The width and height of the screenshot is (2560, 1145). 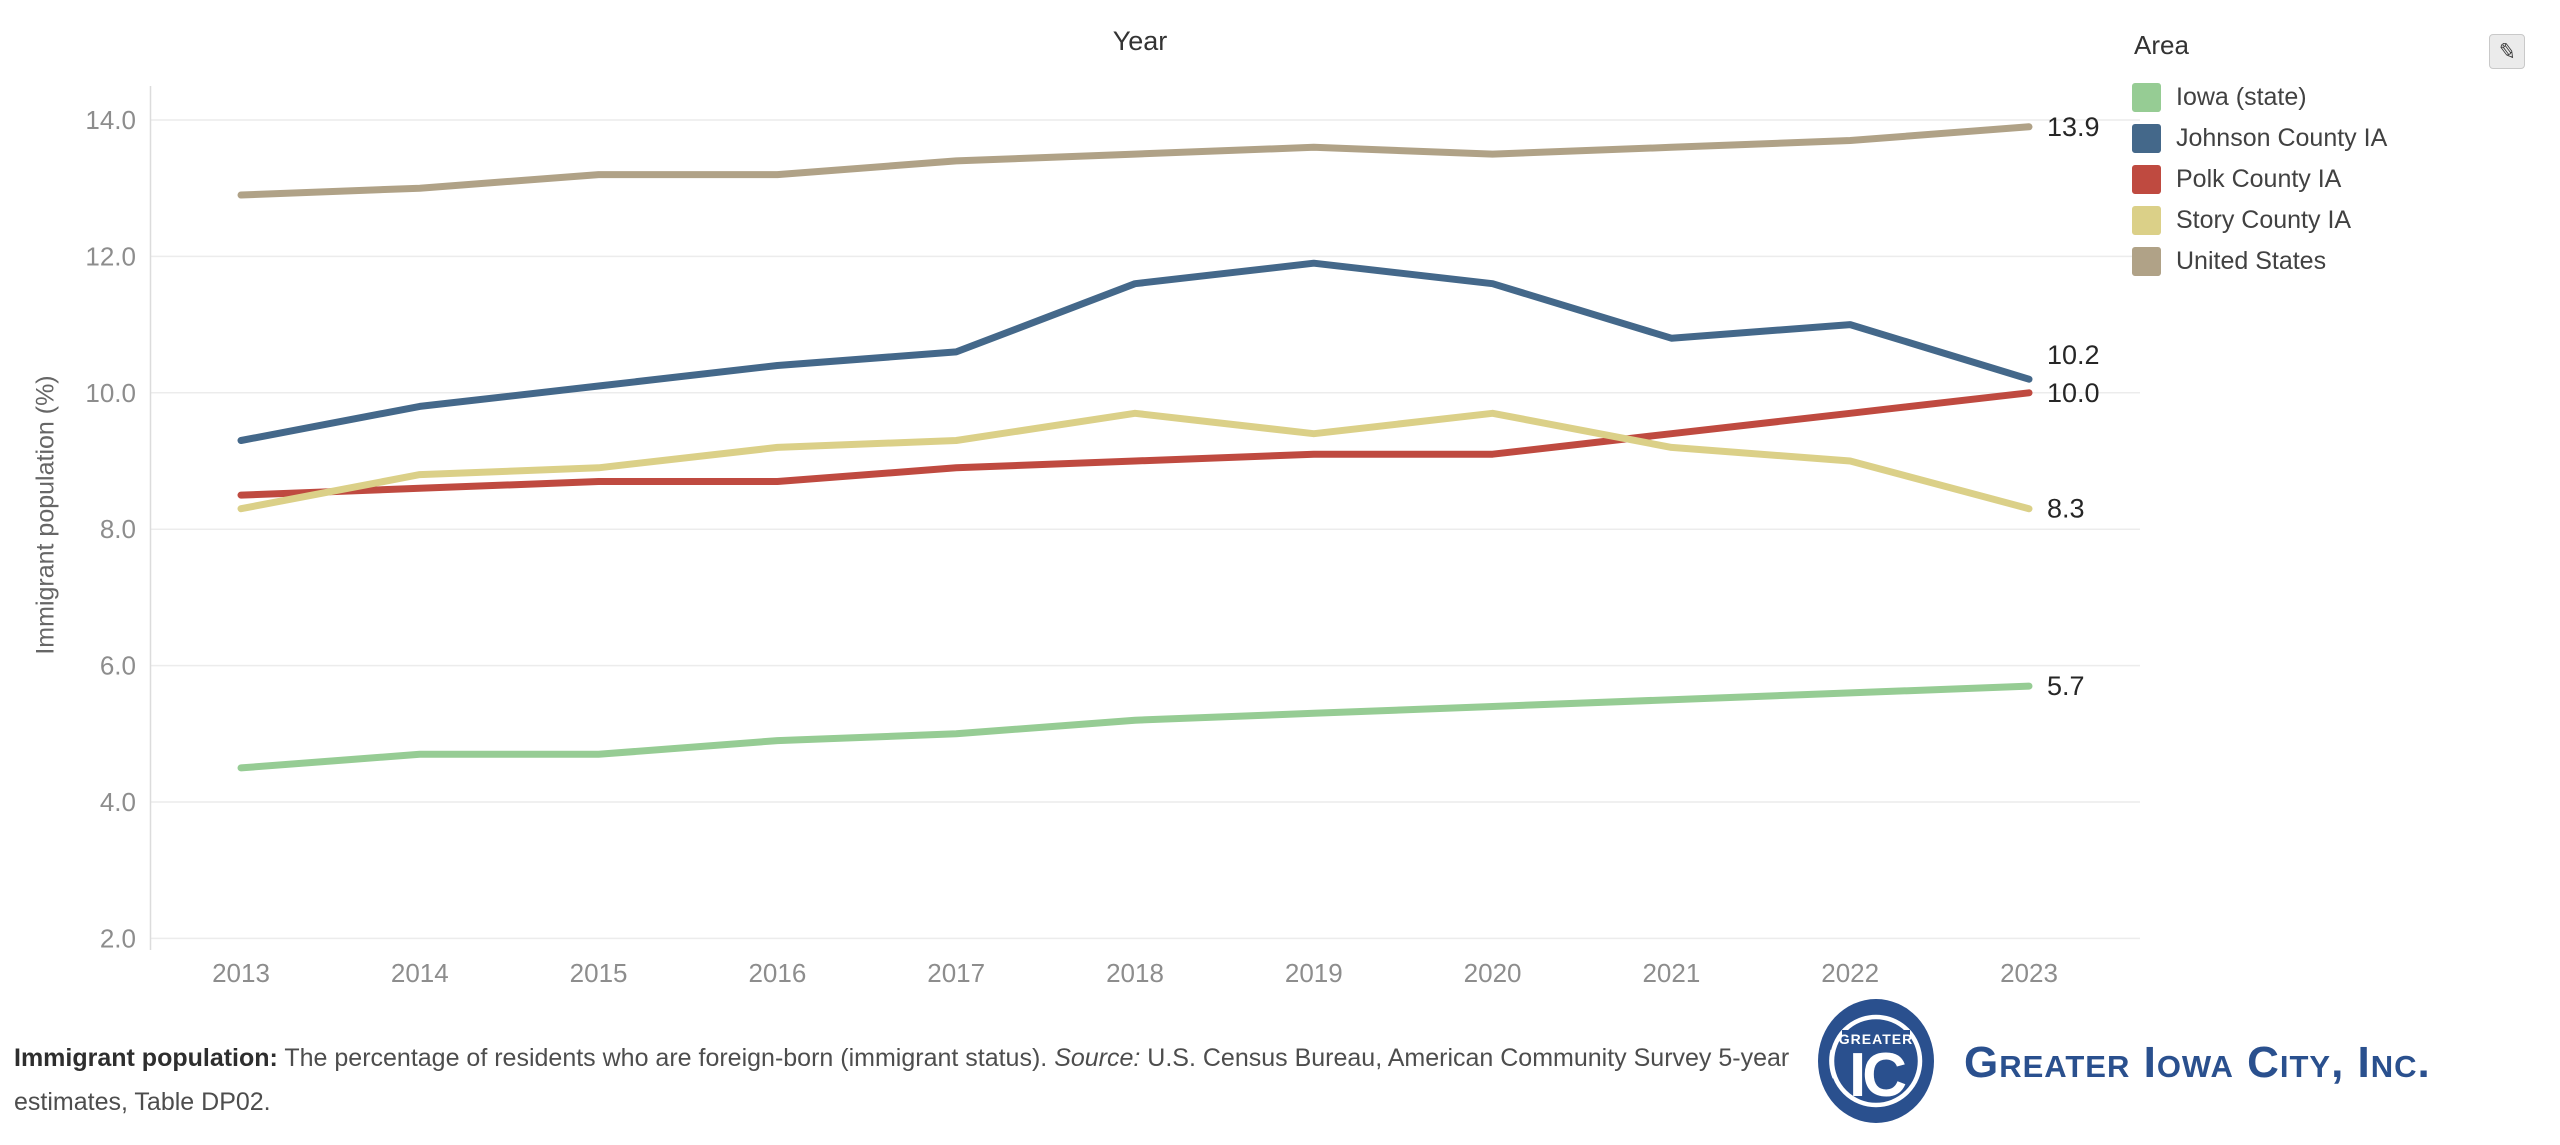 What do you see at coordinates (2146, 179) in the screenshot?
I see `legend-swatch-polk-county-ia` at bounding box center [2146, 179].